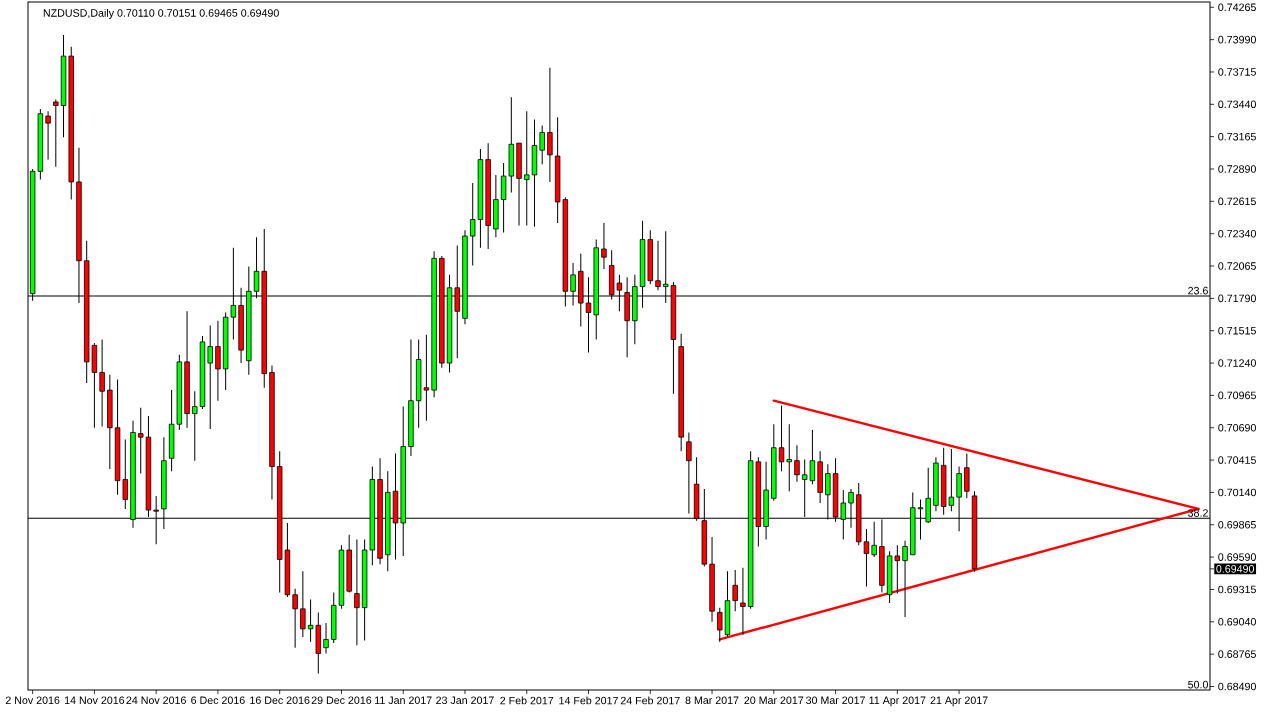  Describe the element at coordinates (1237, 363) in the screenshot. I see `y-tick-label: 0.71240` at that location.